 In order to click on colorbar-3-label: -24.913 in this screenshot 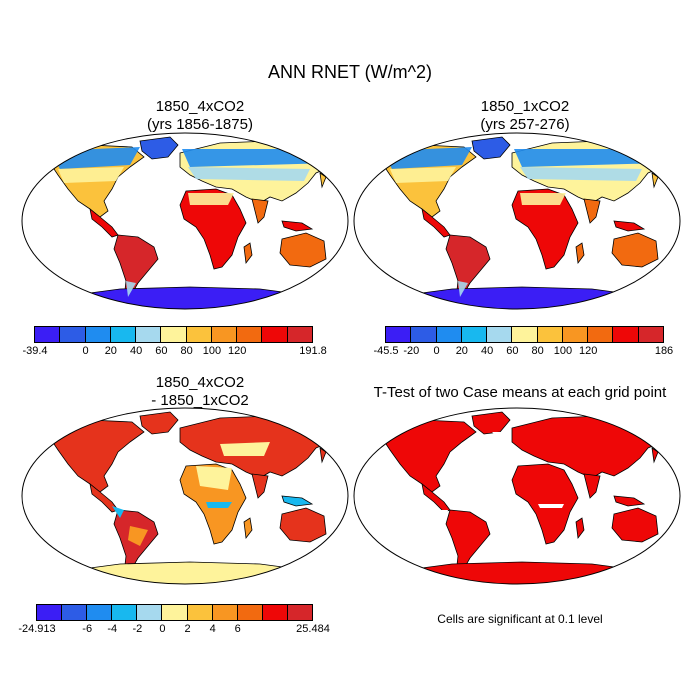, I will do `click(37, 629)`.